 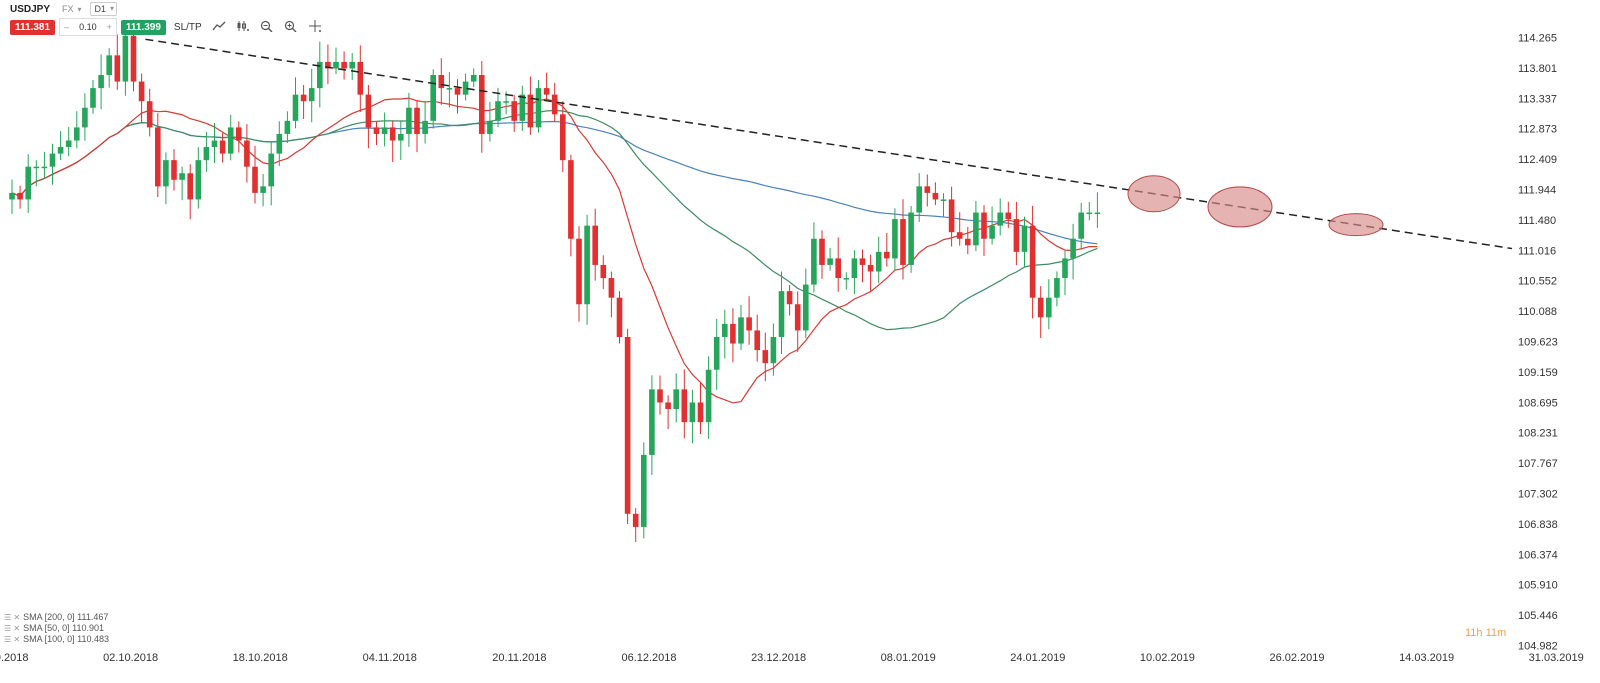 I want to click on symbol-label: USDJPY, so click(x=30, y=9).